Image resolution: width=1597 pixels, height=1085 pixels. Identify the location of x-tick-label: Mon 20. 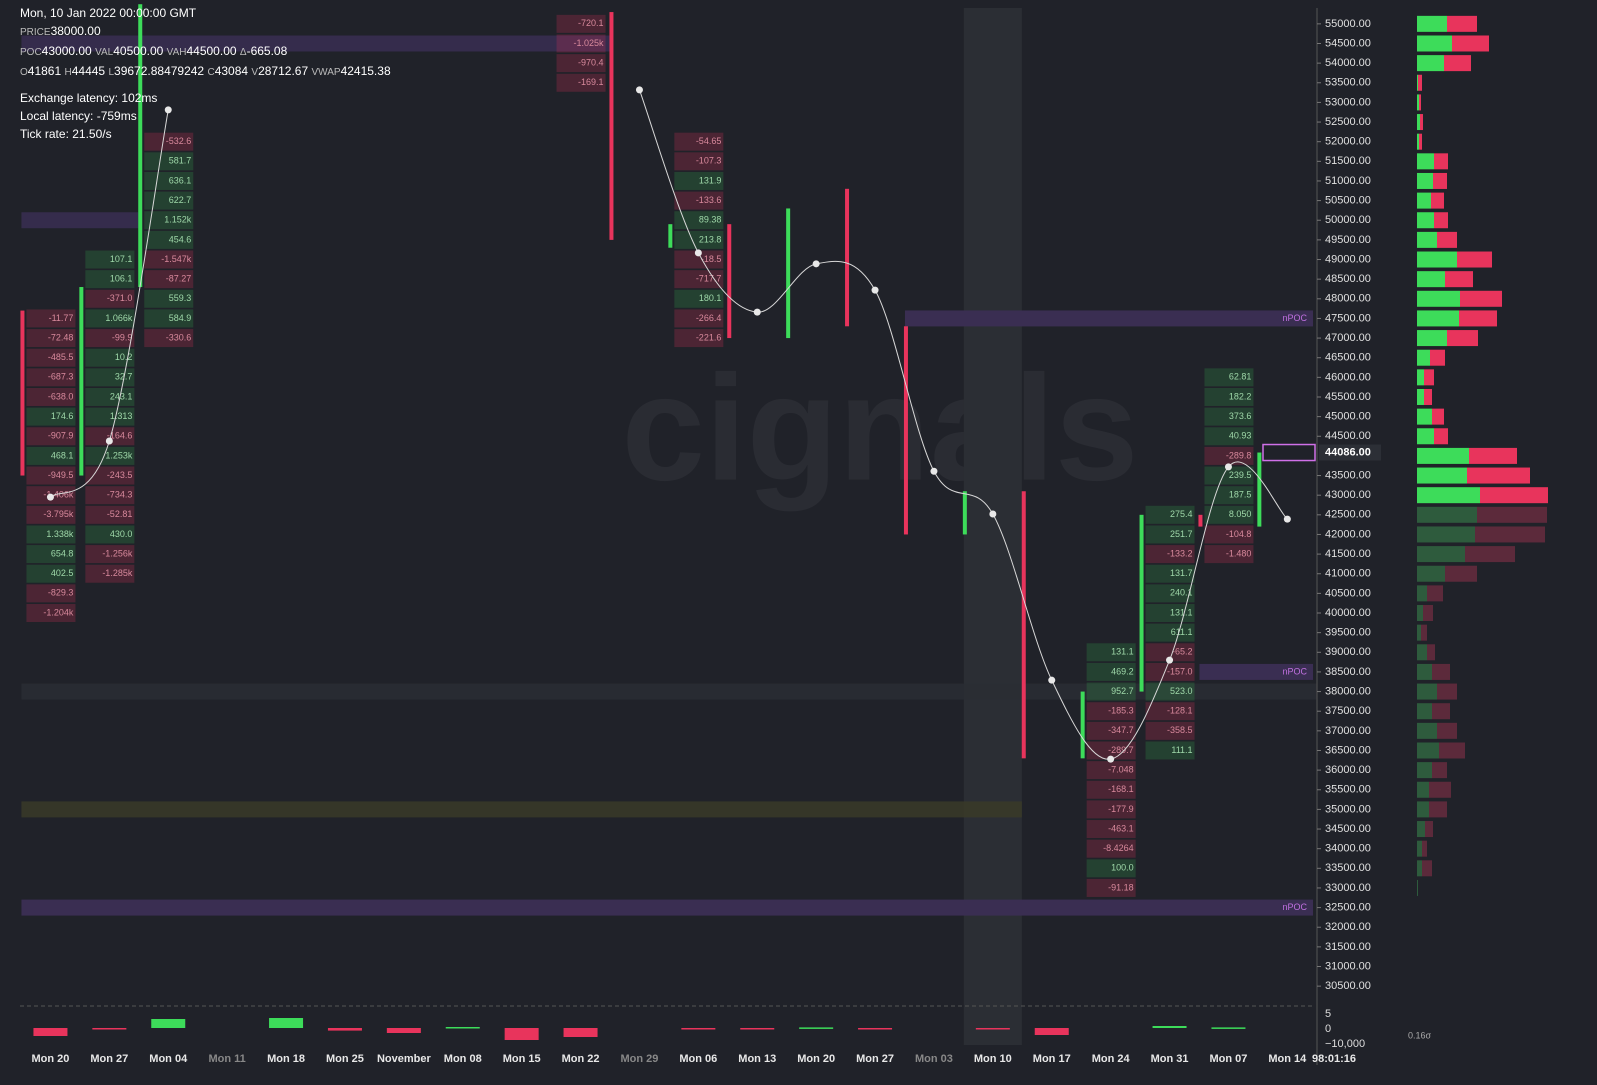
(50, 1059).